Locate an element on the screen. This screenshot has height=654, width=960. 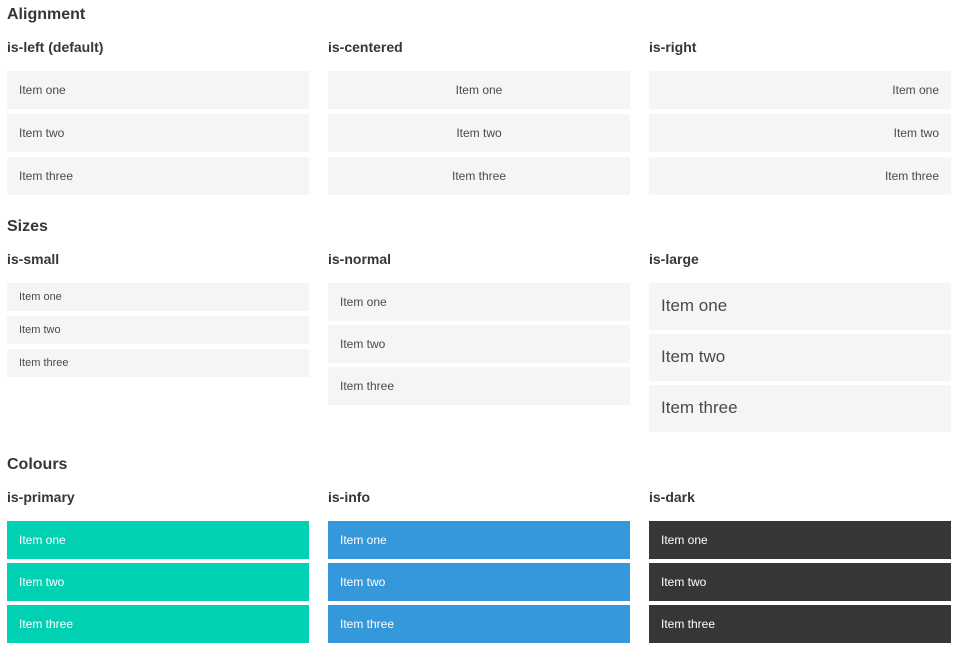
column-is-large: is-large Item one Item two Item three is located at coordinates (800, 343).